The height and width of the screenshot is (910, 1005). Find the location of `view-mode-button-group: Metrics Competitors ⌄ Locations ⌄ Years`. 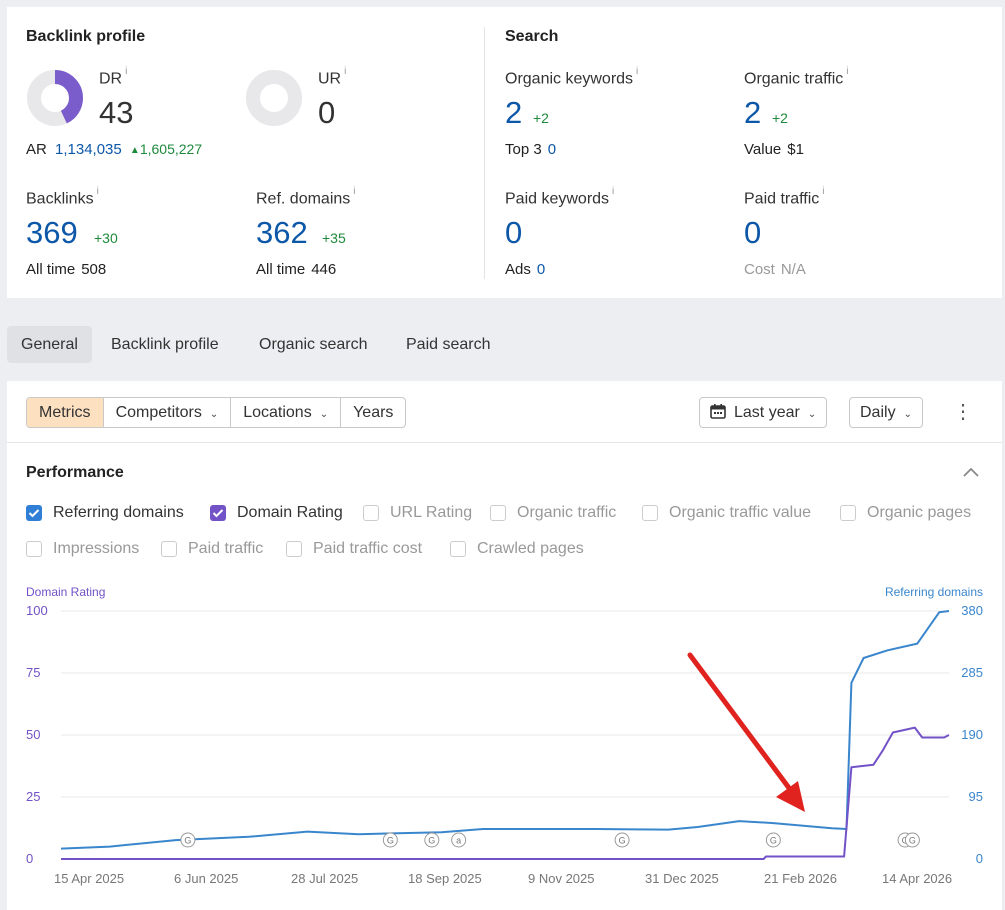

view-mode-button-group: Metrics Competitors ⌄ Locations ⌄ Years is located at coordinates (216, 412).